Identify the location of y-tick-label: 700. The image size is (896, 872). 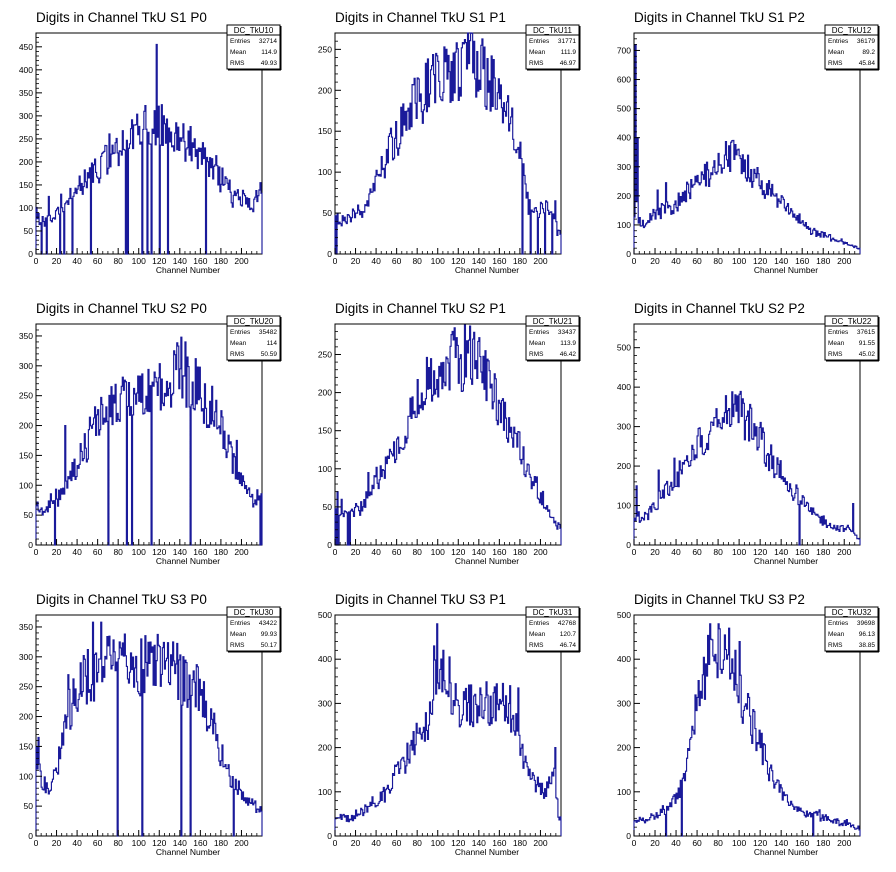
(624, 50).